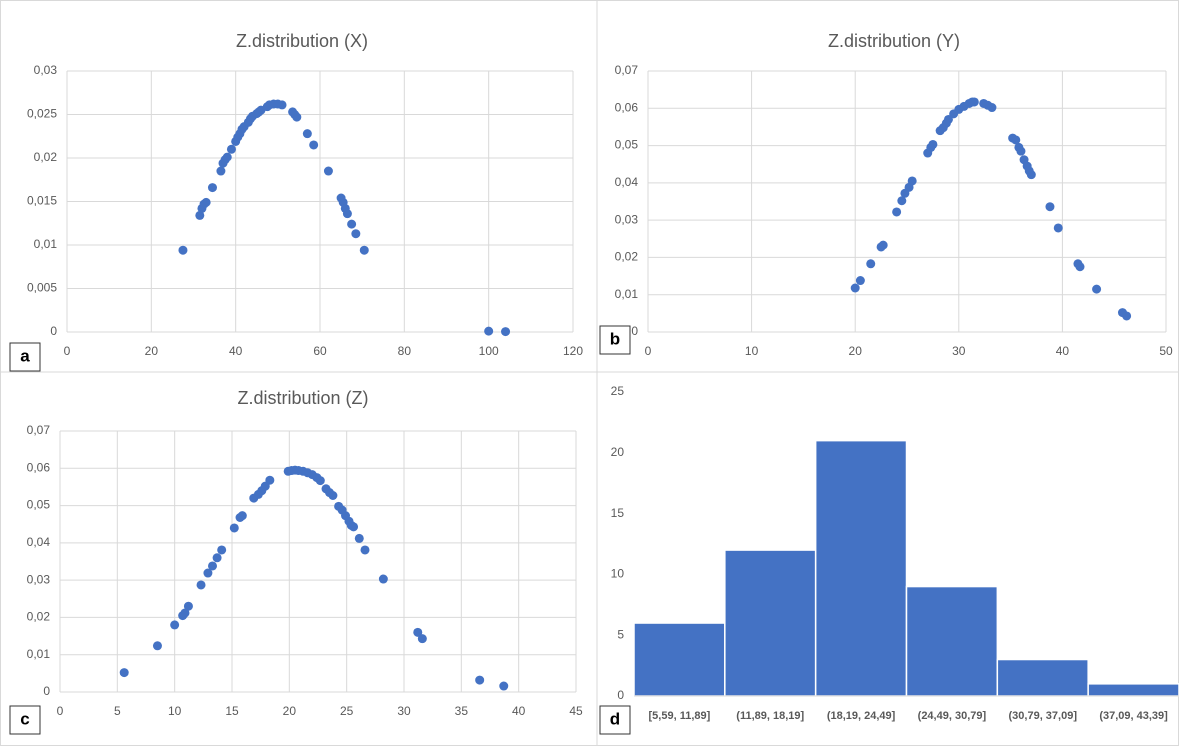 The height and width of the screenshot is (746, 1179). I want to click on x-tick-label: (18,19, 24,49], so click(861, 716).